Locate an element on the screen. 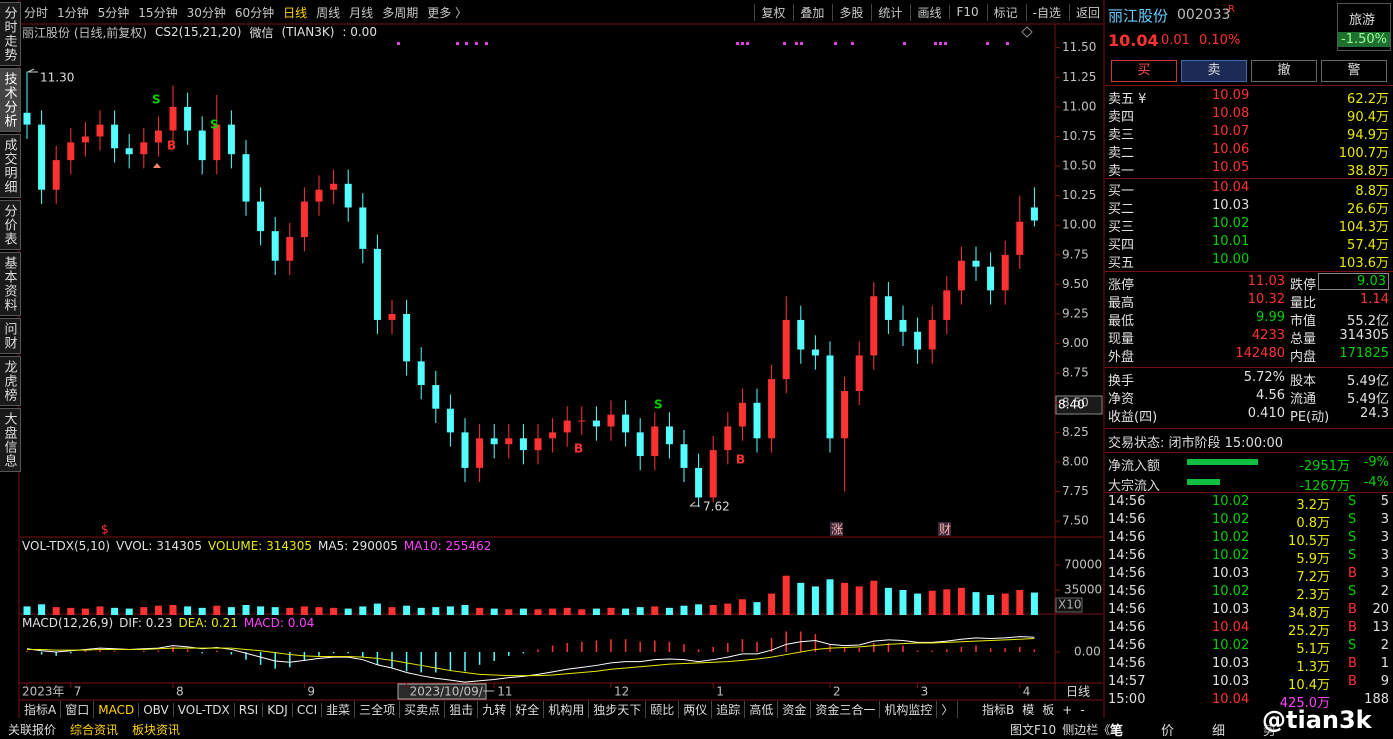 The image size is (1393, 739). toolbar-item: 返回 is located at coordinates (1084, 12).